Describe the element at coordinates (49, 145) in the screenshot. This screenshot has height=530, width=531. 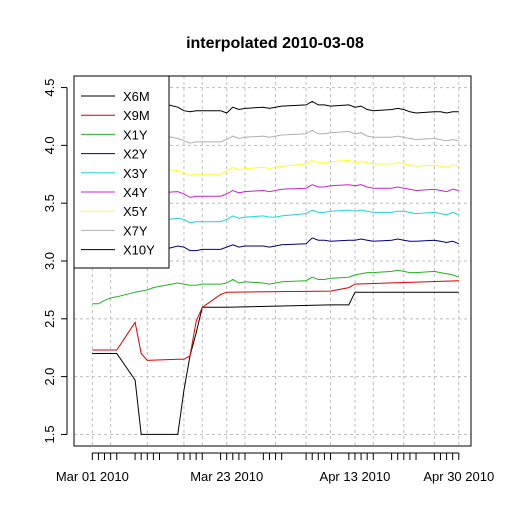
I see `y-tick-label: 4.0` at that location.